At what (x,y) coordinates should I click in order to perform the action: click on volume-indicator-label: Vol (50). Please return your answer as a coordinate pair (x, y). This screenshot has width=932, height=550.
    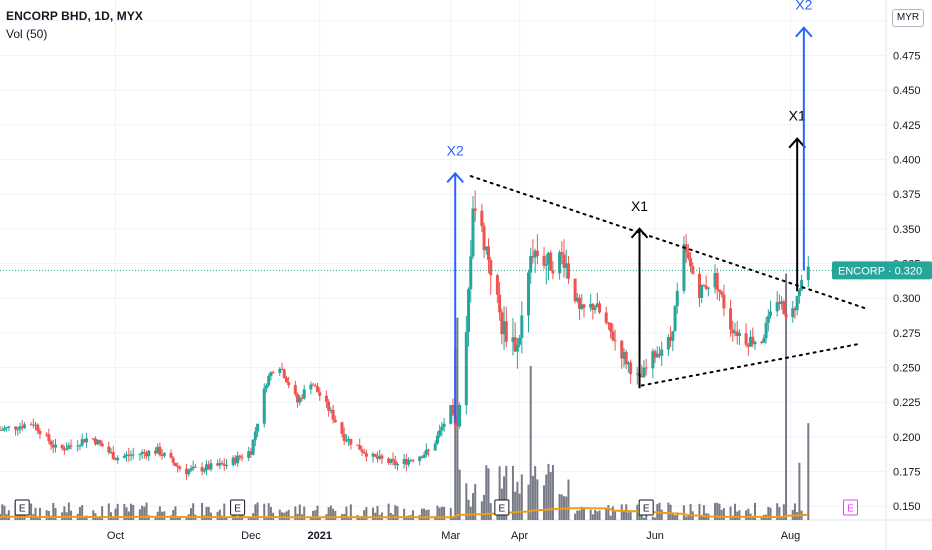
    Looking at the image, I should click on (27, 34).